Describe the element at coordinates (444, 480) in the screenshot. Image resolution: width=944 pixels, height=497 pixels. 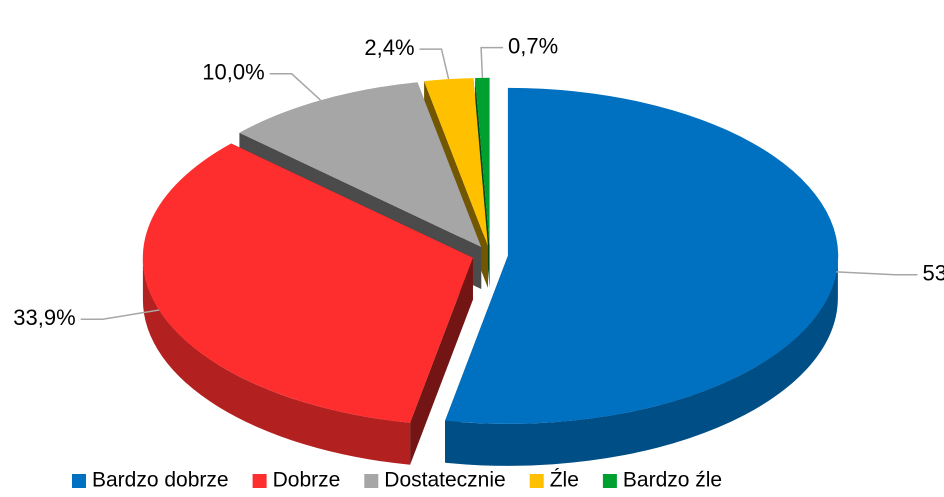
I see `legend-label: Dostatecznie` at that location.